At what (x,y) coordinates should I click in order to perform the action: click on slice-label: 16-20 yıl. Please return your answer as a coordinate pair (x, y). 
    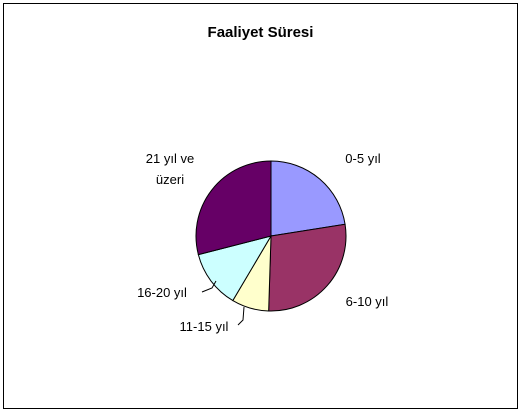
    Looking at the image, I should click on (162, 292).